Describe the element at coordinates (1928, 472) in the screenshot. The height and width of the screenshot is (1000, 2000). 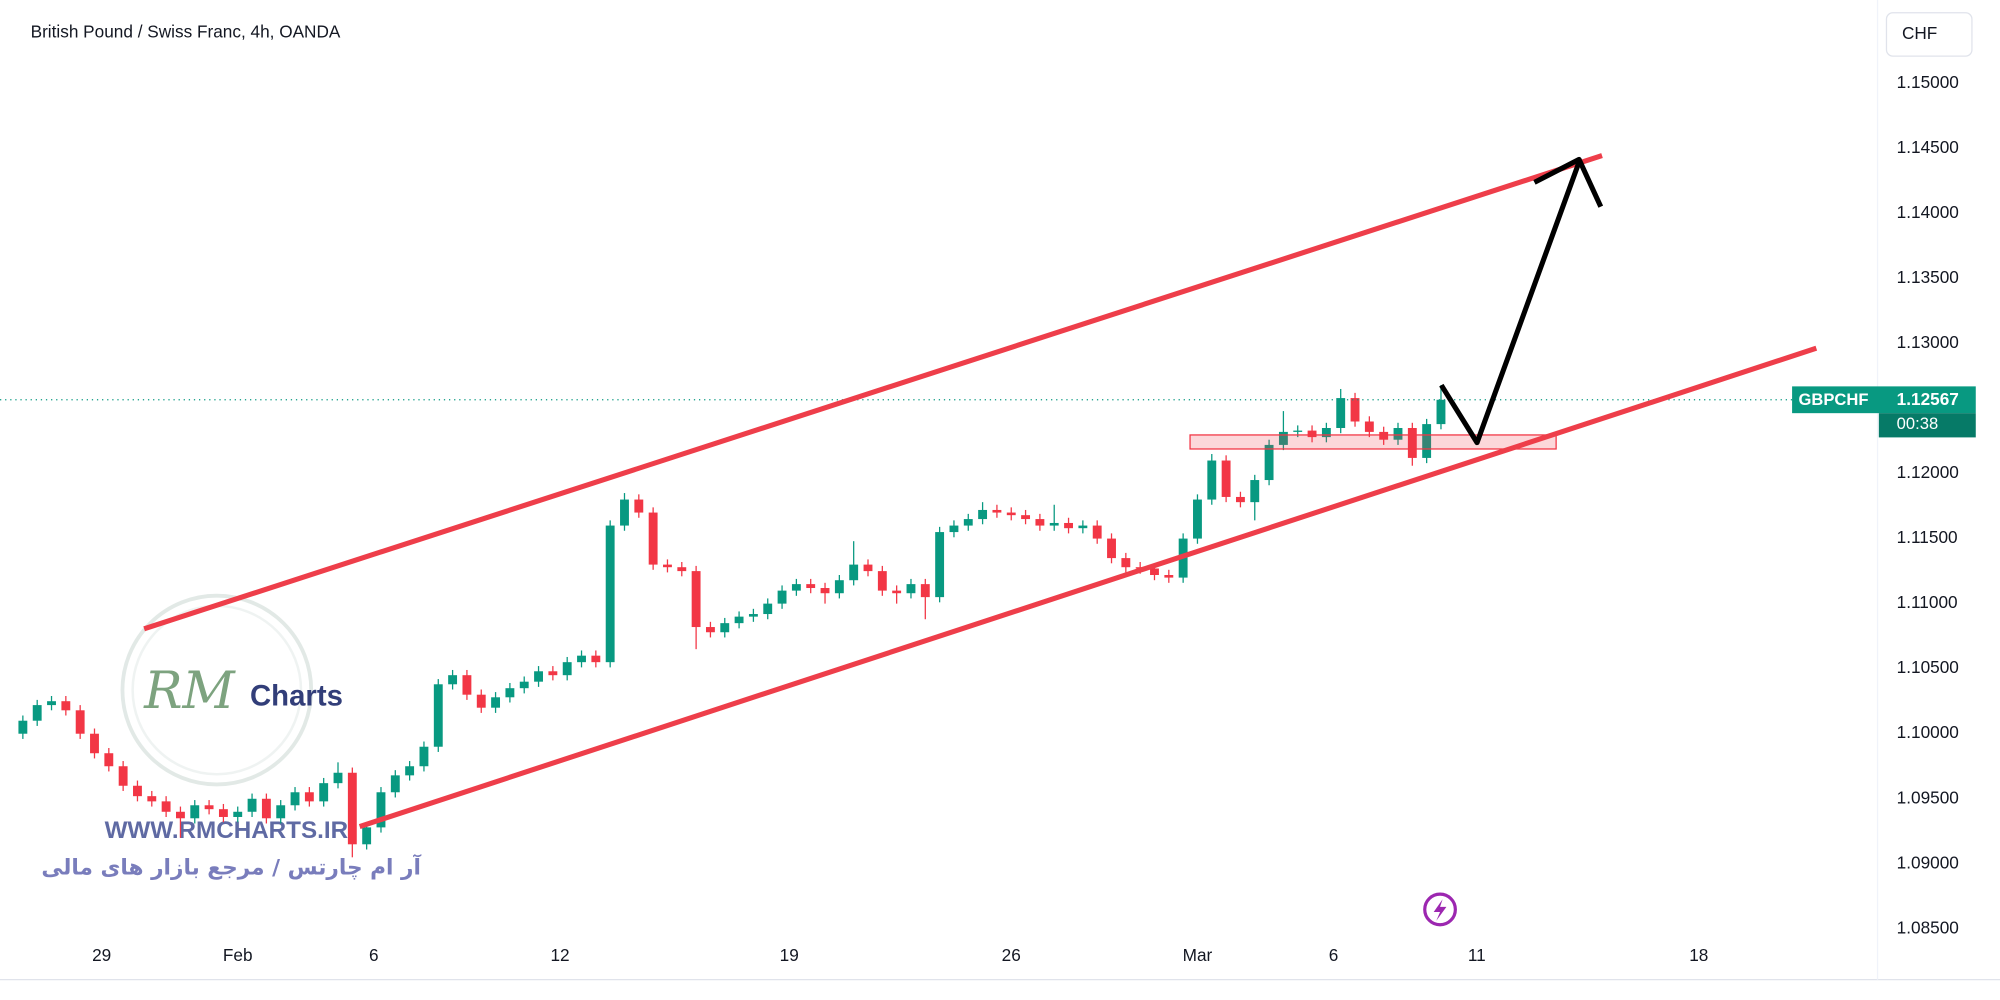
I see `y-tick-label: 1.12000` at that location.